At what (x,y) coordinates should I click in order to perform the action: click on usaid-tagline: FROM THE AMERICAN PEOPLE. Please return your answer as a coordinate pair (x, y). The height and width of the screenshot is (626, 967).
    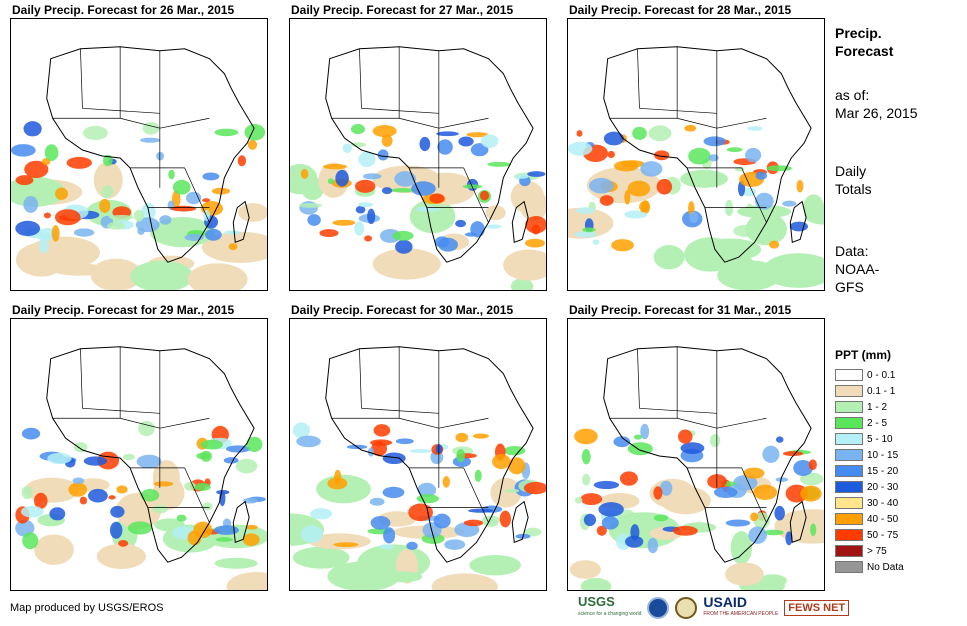
    Looking at the image, I should click on (741, 614).